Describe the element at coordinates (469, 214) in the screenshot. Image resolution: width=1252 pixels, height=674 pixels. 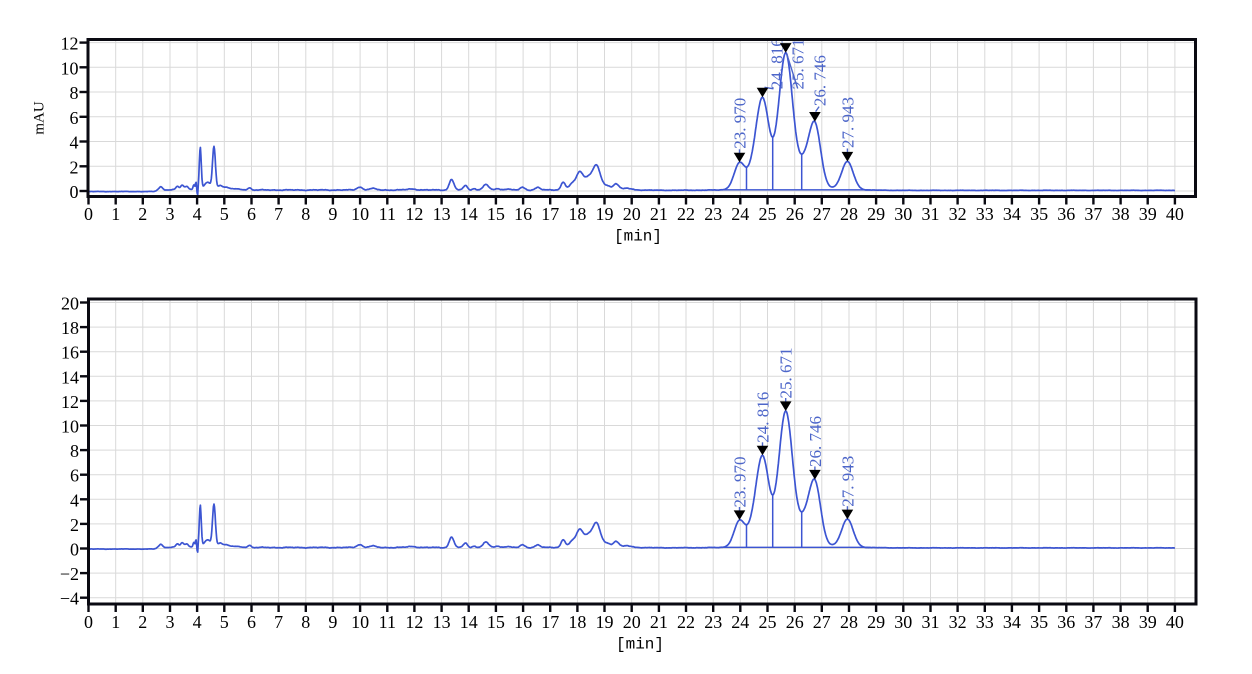
I see `svg-text: 14` at that location.